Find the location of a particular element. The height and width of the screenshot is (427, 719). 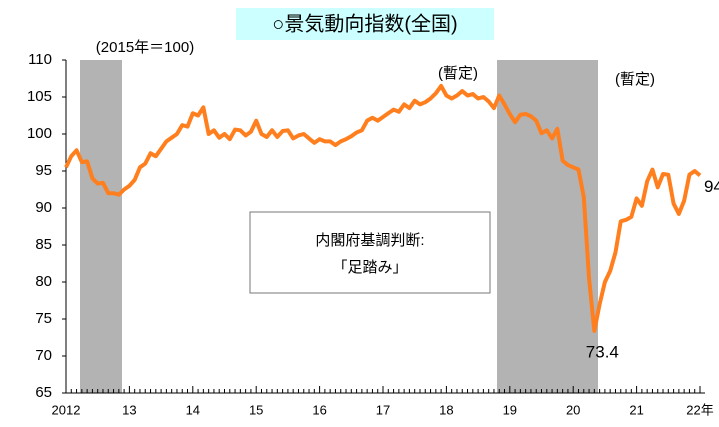

y-tick-label: 100 is located at coordinates (39, 133).